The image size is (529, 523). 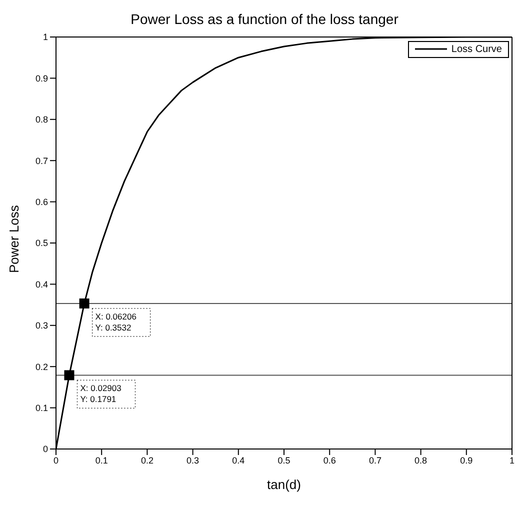 What do you see at coordinates (14, 238) in the screenshot?
I see `y-axis-title: Power Loss` at bounding box center [14, 238].